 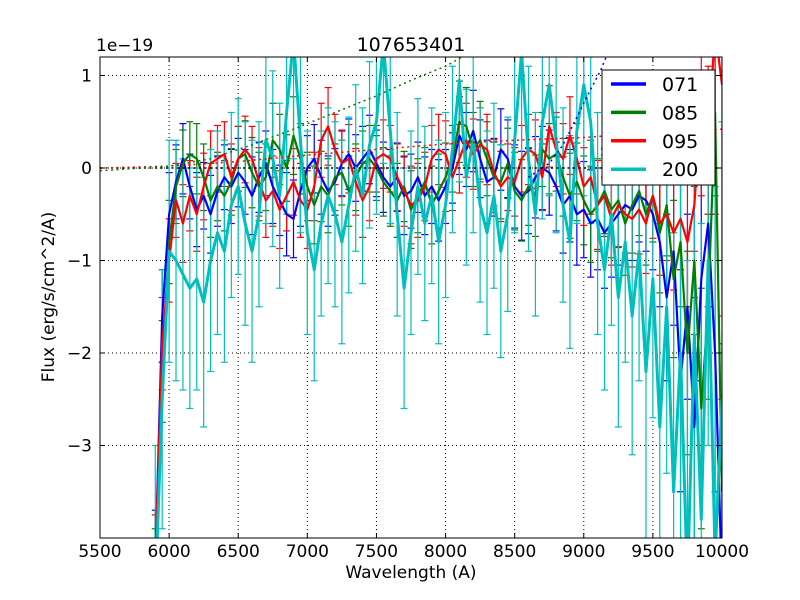 What do you see at coordinates (79, 354) in the screenshot?
I see `y-tick-label: −2` at bounding box center [79, 354].